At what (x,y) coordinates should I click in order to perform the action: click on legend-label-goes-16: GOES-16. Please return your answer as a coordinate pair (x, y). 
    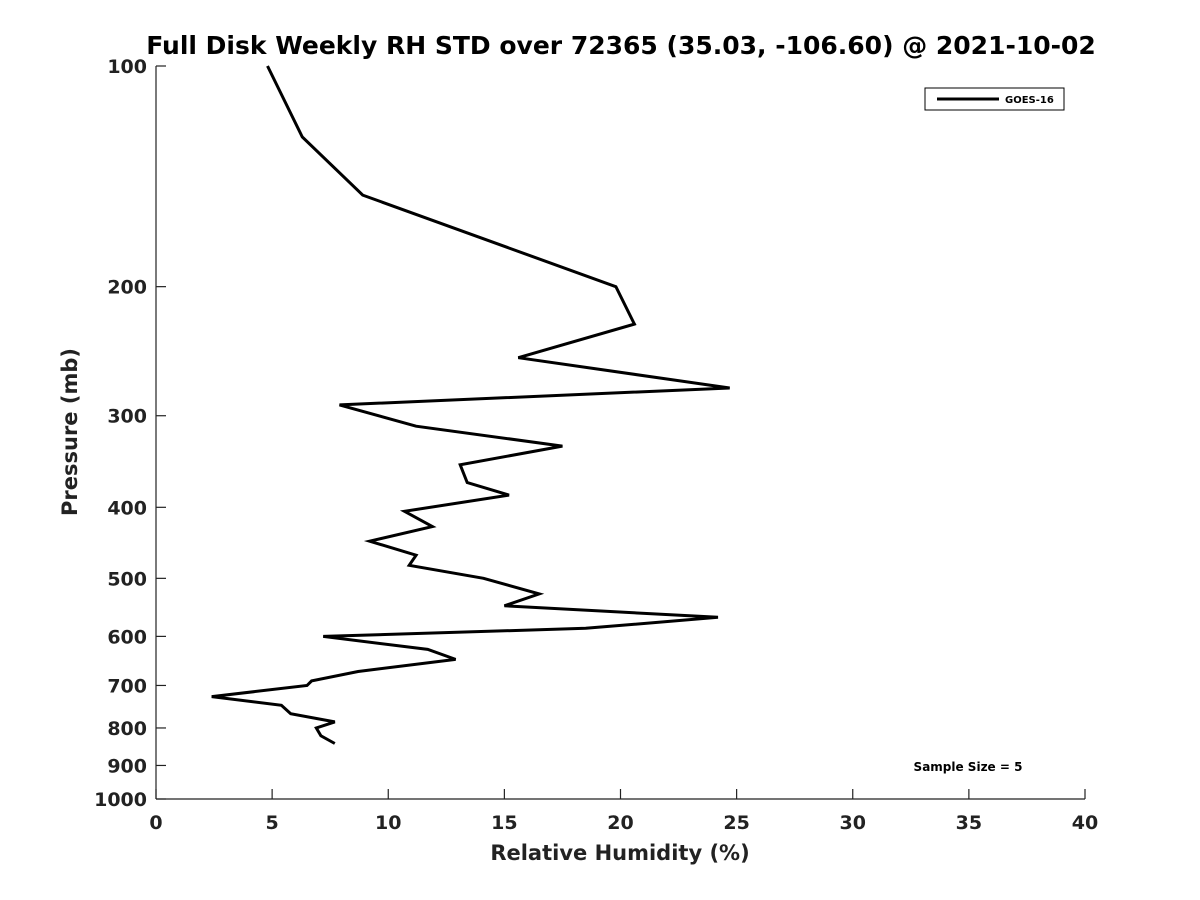
    Looking at the image, I should click on (1029, 100).